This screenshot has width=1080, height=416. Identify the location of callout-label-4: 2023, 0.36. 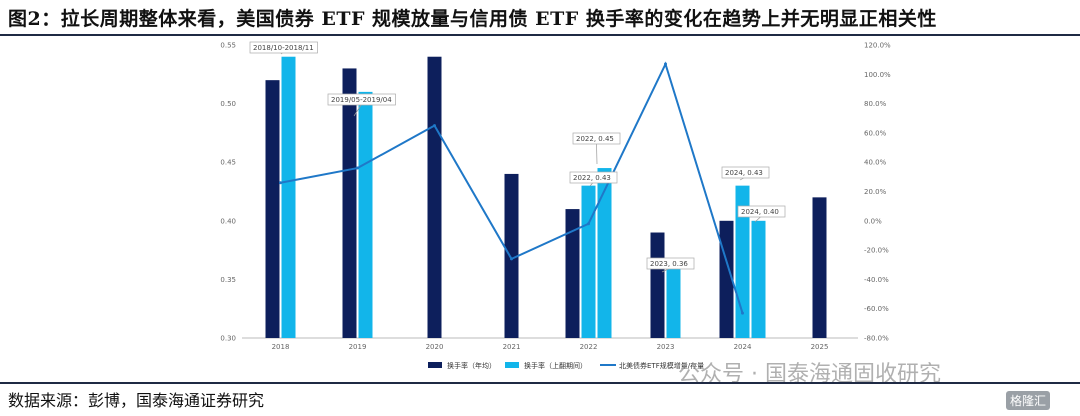
(669, 264).